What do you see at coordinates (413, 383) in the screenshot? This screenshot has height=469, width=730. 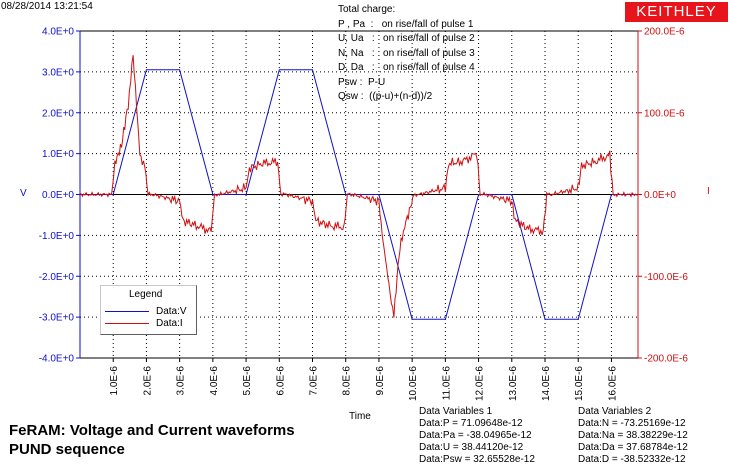 I see `x-tick-label: 10.0E-6` at bounding box center [413, 383].